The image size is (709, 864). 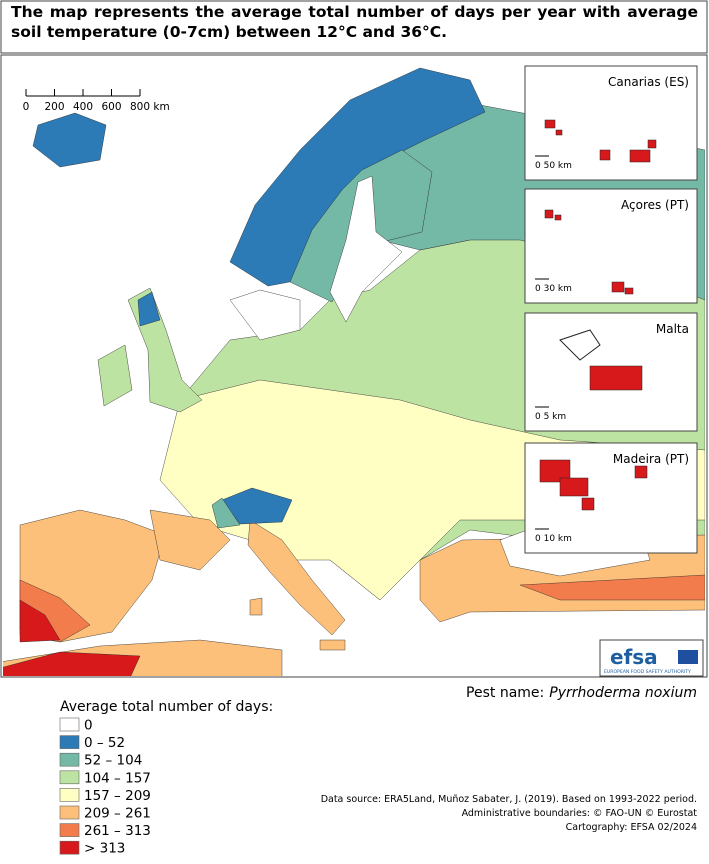 What do you see at coordinates (580, 345) in the screenshot?
I see `inset-outline` at bounding box center [580, 345].